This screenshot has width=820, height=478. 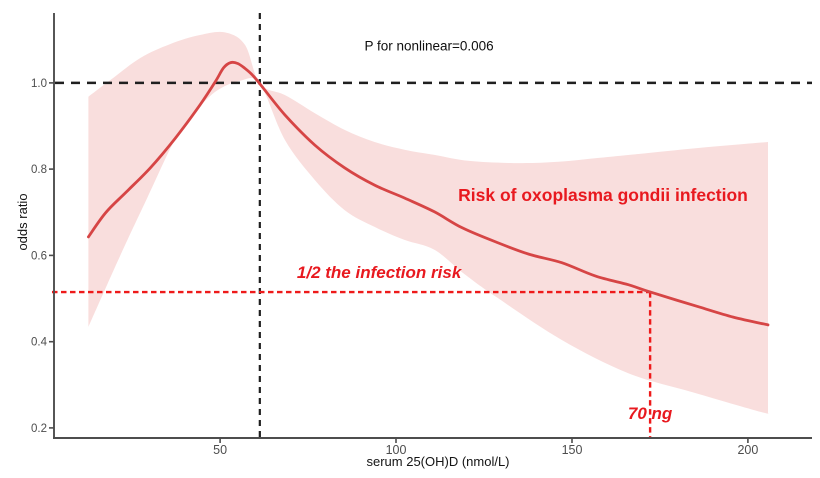 I want to click on half-risk-annotation-label: 1/2 the infection risk, so click(x=380, y=272).